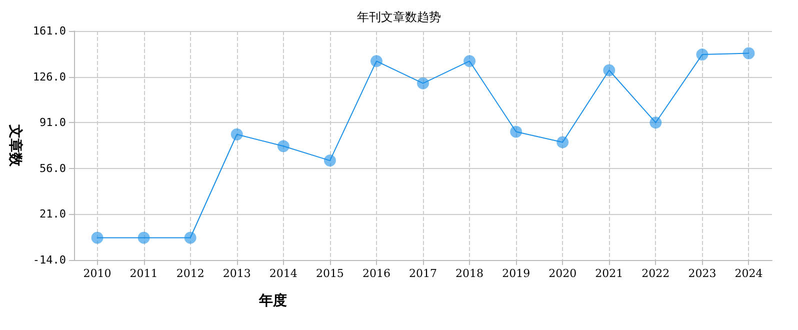 Image resolution: width=798 pixels, height=330 pixels. Describe the element at coordinates (376, 273) in the screenshot. I see `x-tick-label: 2016` at that location.